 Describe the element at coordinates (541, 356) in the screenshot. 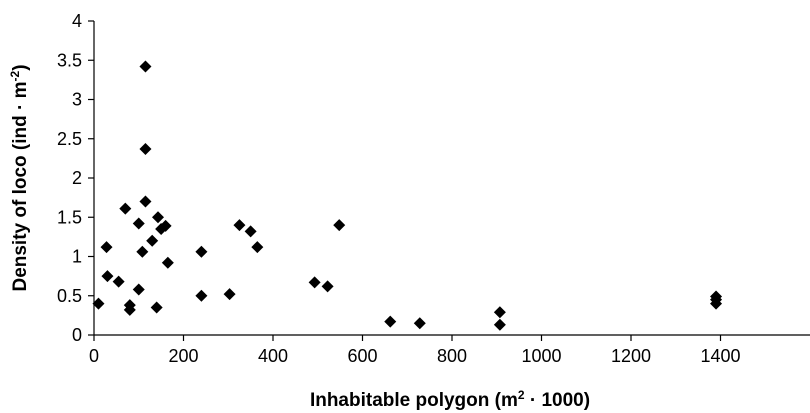

I see `x-tick-label: 1000` at that location.